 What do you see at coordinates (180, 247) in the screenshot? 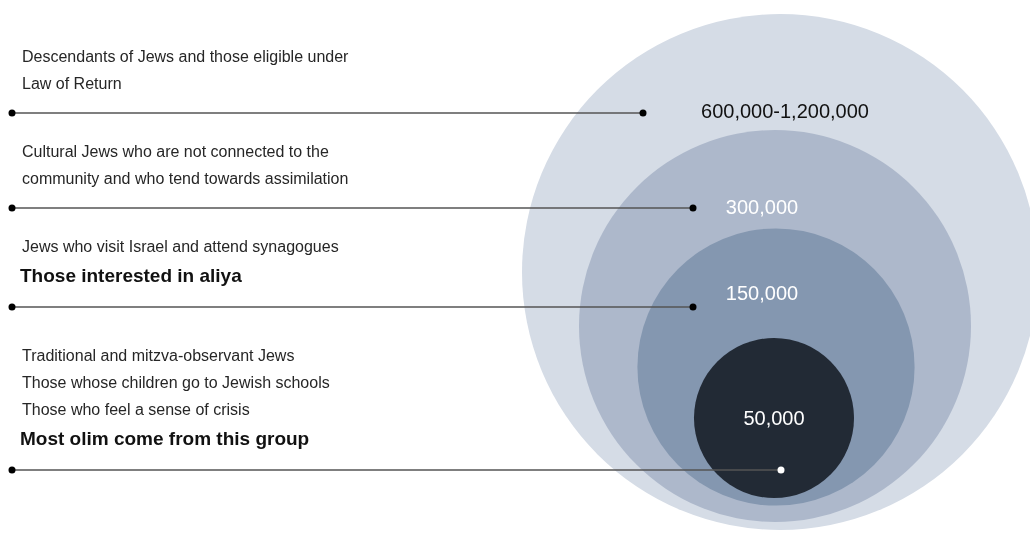
I see `category-label: Jews who visit Israel and attend synagogues` at bounding box center [180, 247].